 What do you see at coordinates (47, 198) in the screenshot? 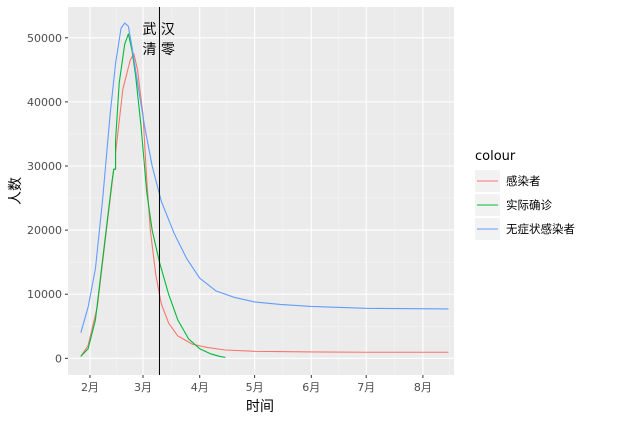
I see `y-axis: 0 10000 20000 30000 40000 50000` at bounding box center [47, 198].